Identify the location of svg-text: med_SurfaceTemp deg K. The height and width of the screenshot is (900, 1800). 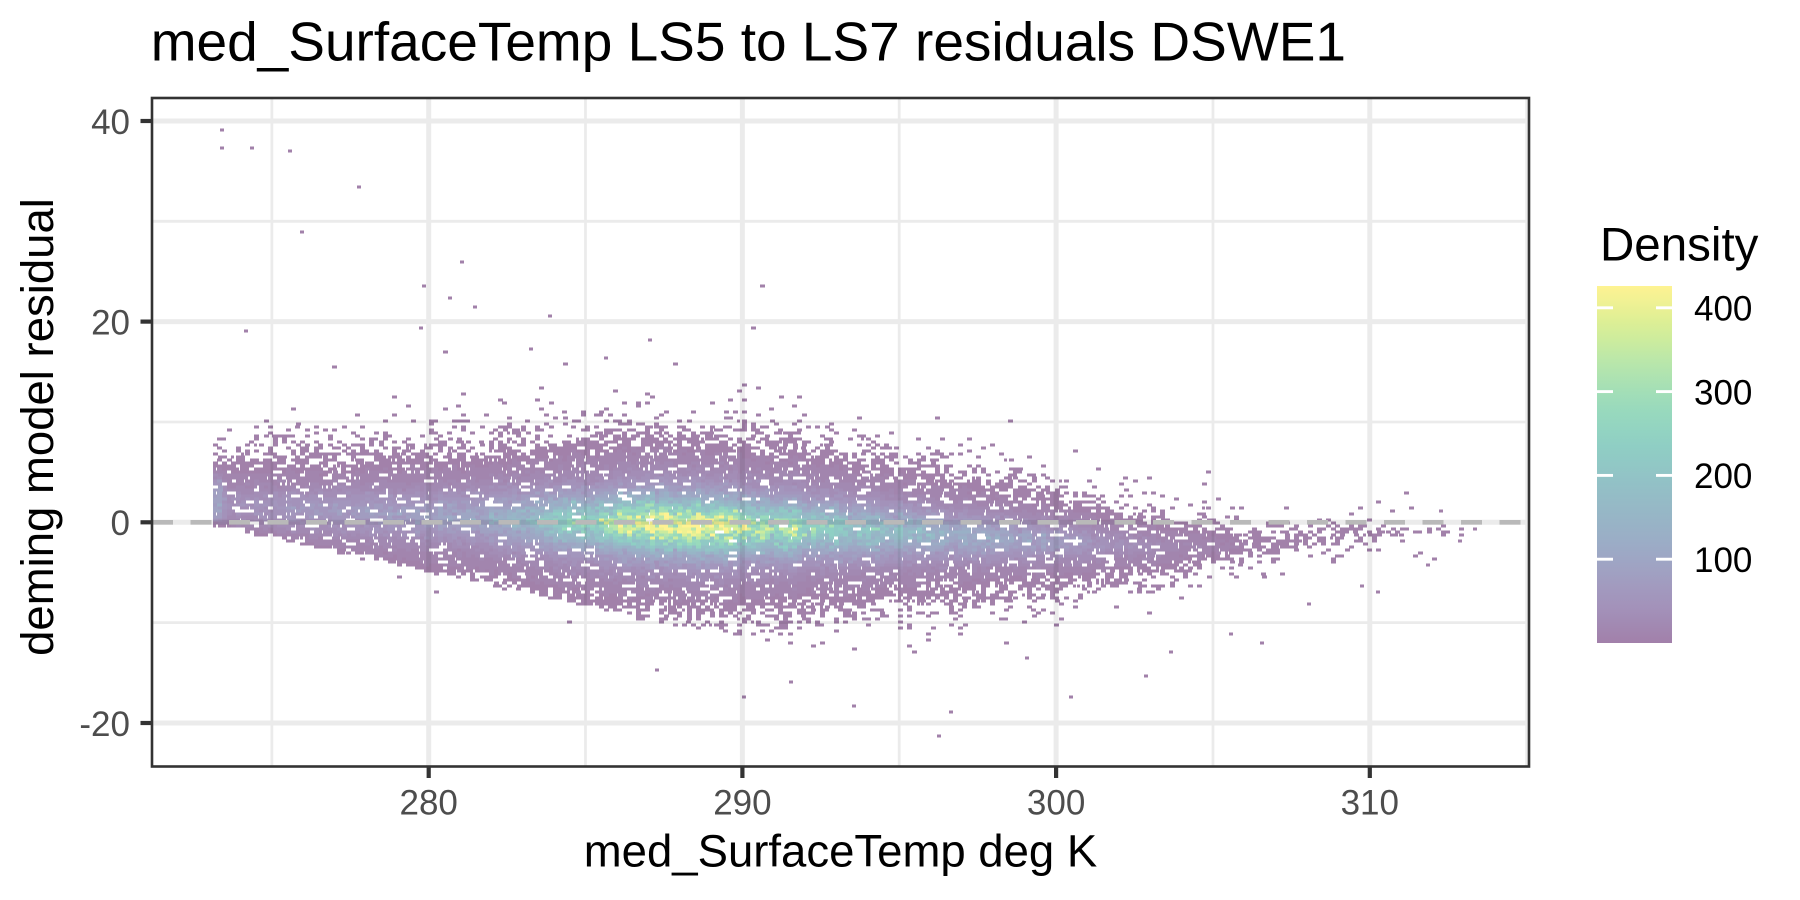
(840, 851).